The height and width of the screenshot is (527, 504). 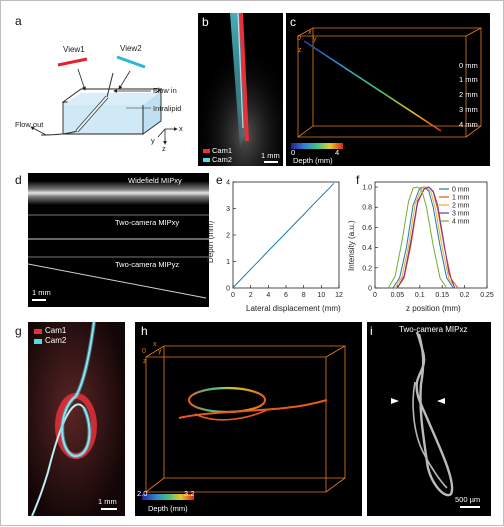 I want to click on panel-e-label: e, so click(x=219, y=180).